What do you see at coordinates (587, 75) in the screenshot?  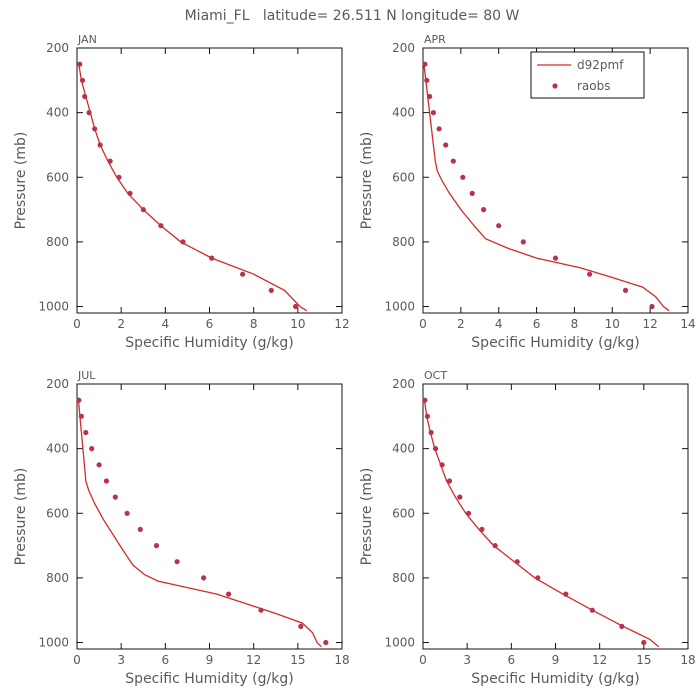 I see `legend-box` at bounding box center [587, 75].